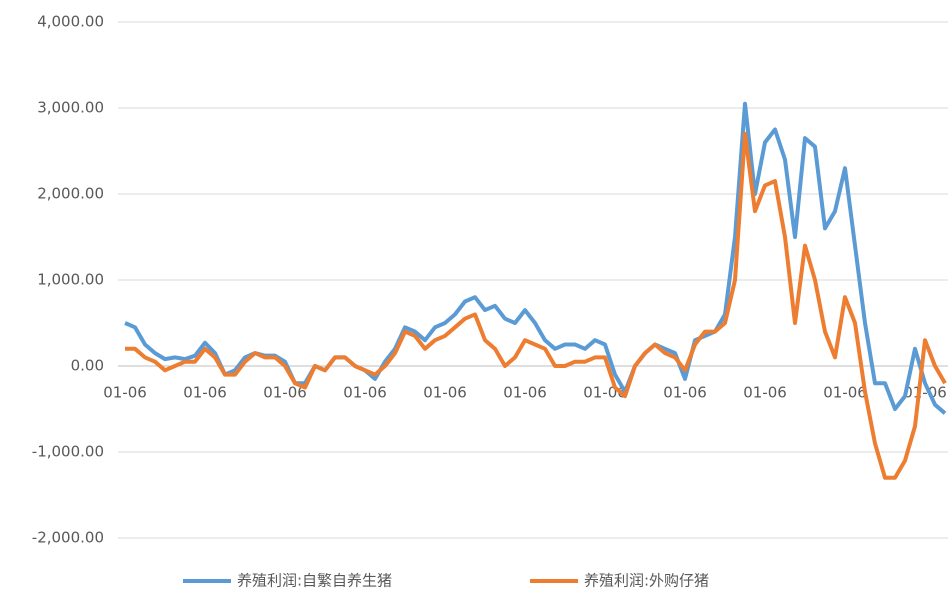 This screenshot has width=950, height=599. What do you see at coordinates (68, 538) in the screenshot?
I see `y-tick-label: -2,000.00` at bounding box center [68, 538].